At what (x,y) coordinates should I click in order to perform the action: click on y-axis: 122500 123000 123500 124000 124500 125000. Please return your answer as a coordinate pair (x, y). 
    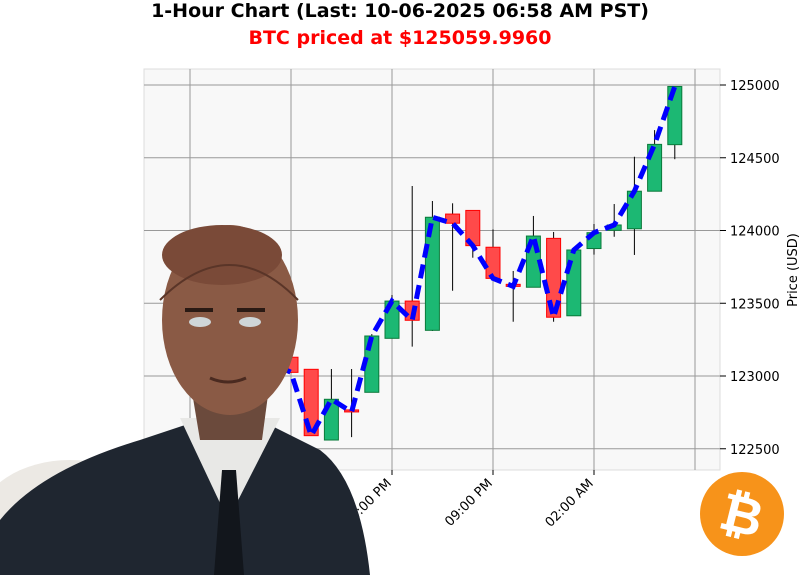
    Looking at the image, I should click on (750, 268).